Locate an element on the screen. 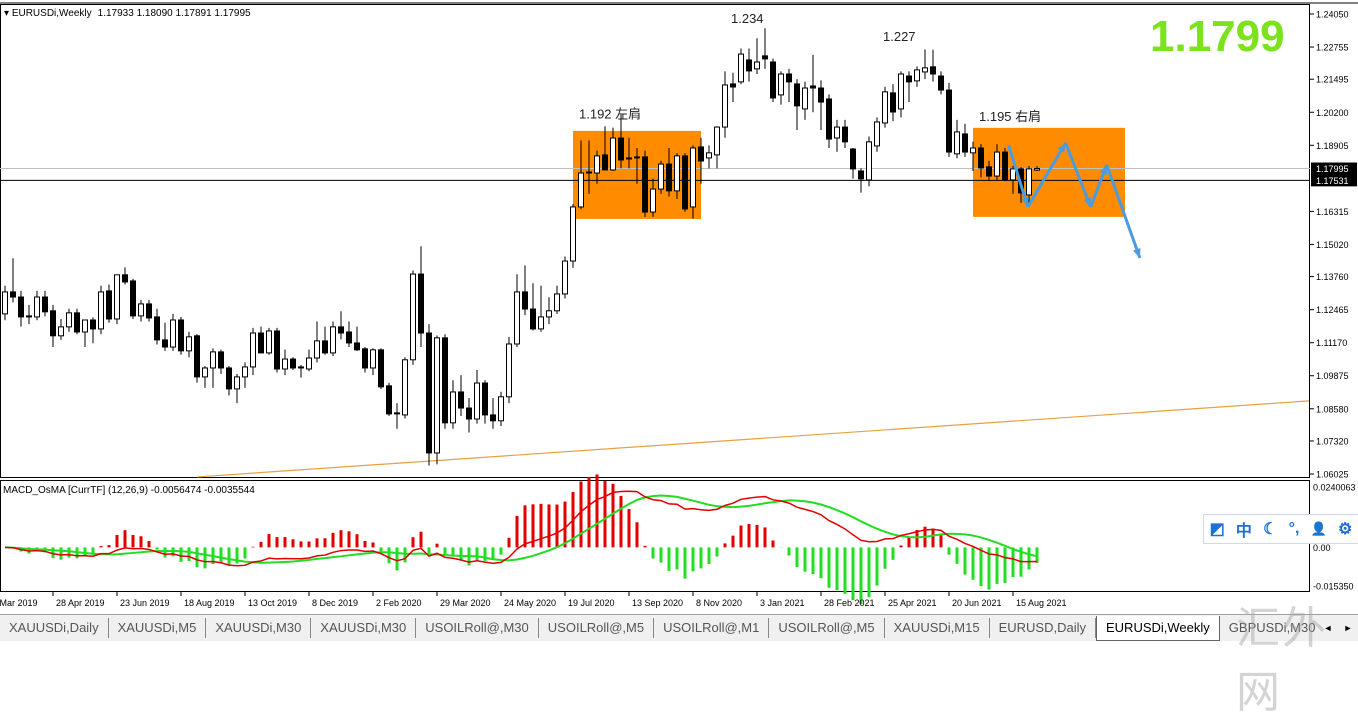 Image resolution: width=1358 pixels, height=720 pixels. chart-tool-icon: ◩ is located at coordinates (1217, 529).